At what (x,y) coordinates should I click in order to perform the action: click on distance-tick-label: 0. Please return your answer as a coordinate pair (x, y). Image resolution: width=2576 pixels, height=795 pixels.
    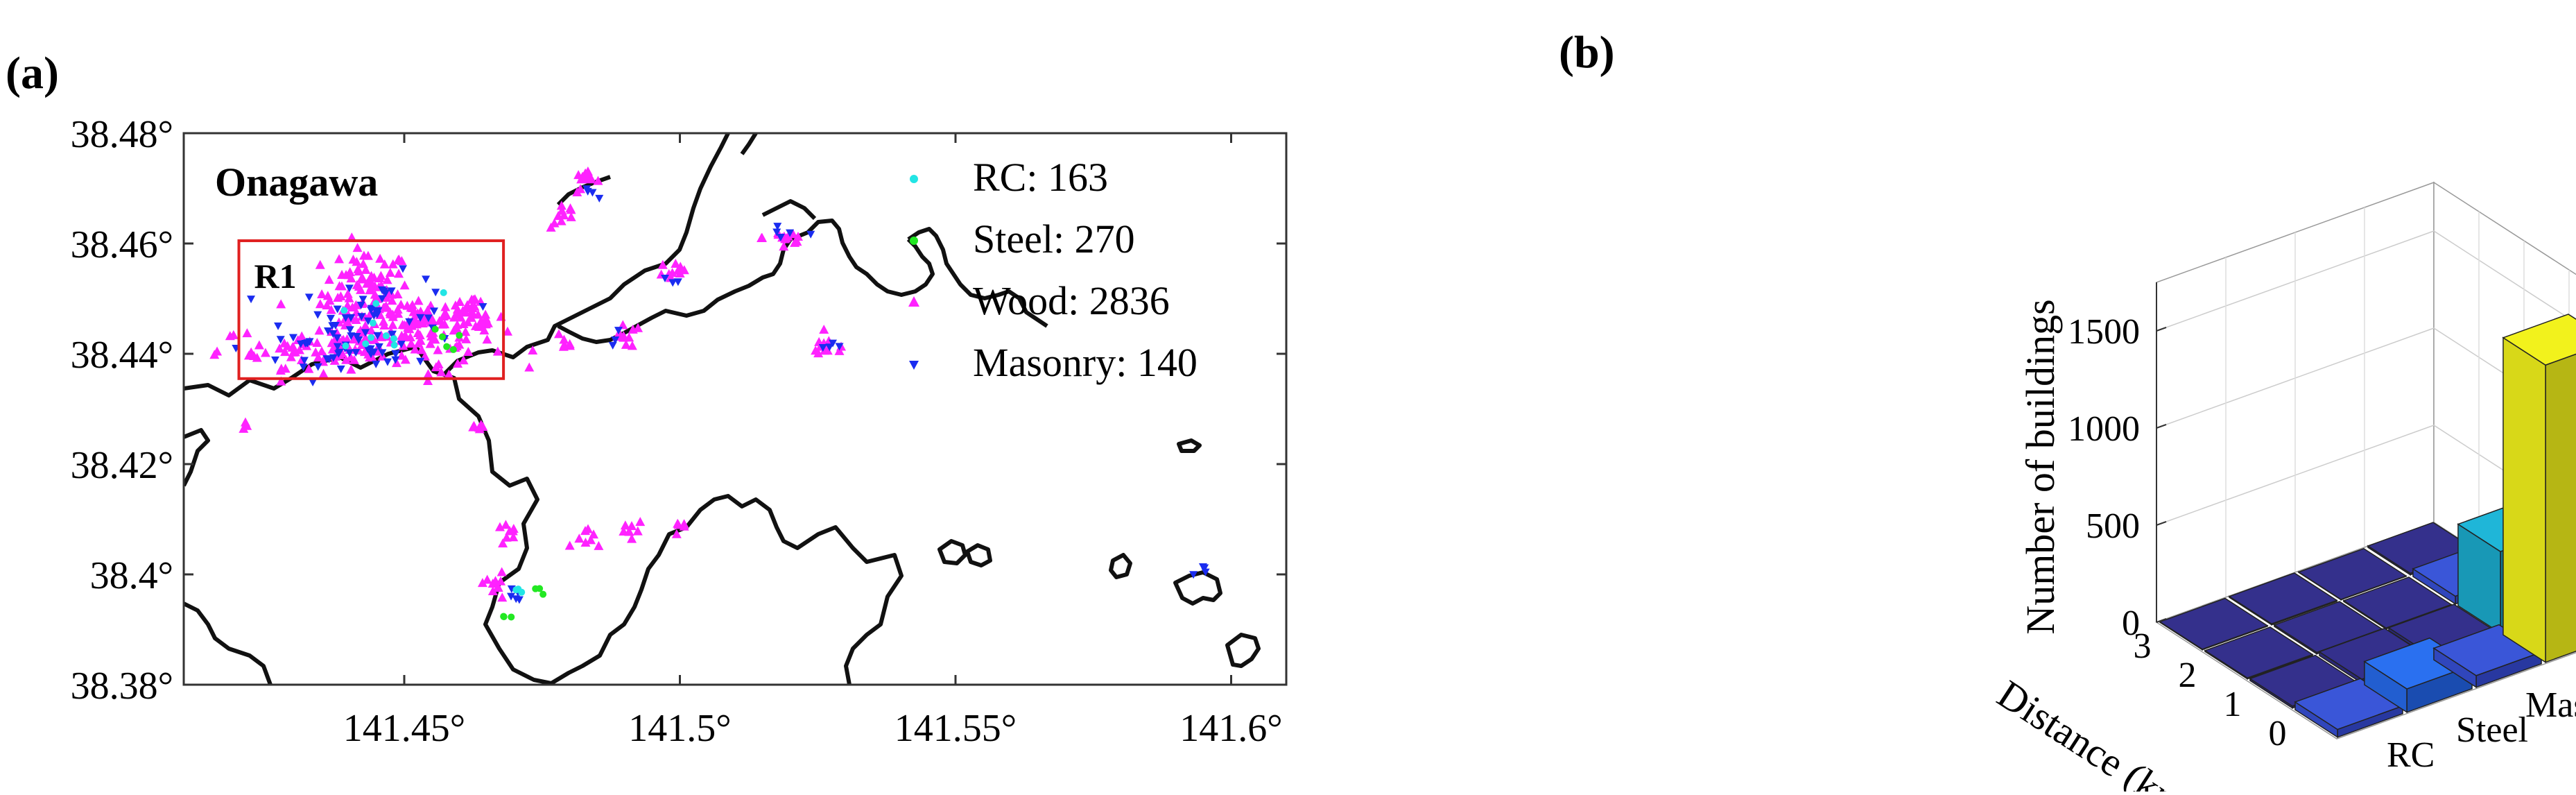
    Looking at the image, I should click on (2278, 734).